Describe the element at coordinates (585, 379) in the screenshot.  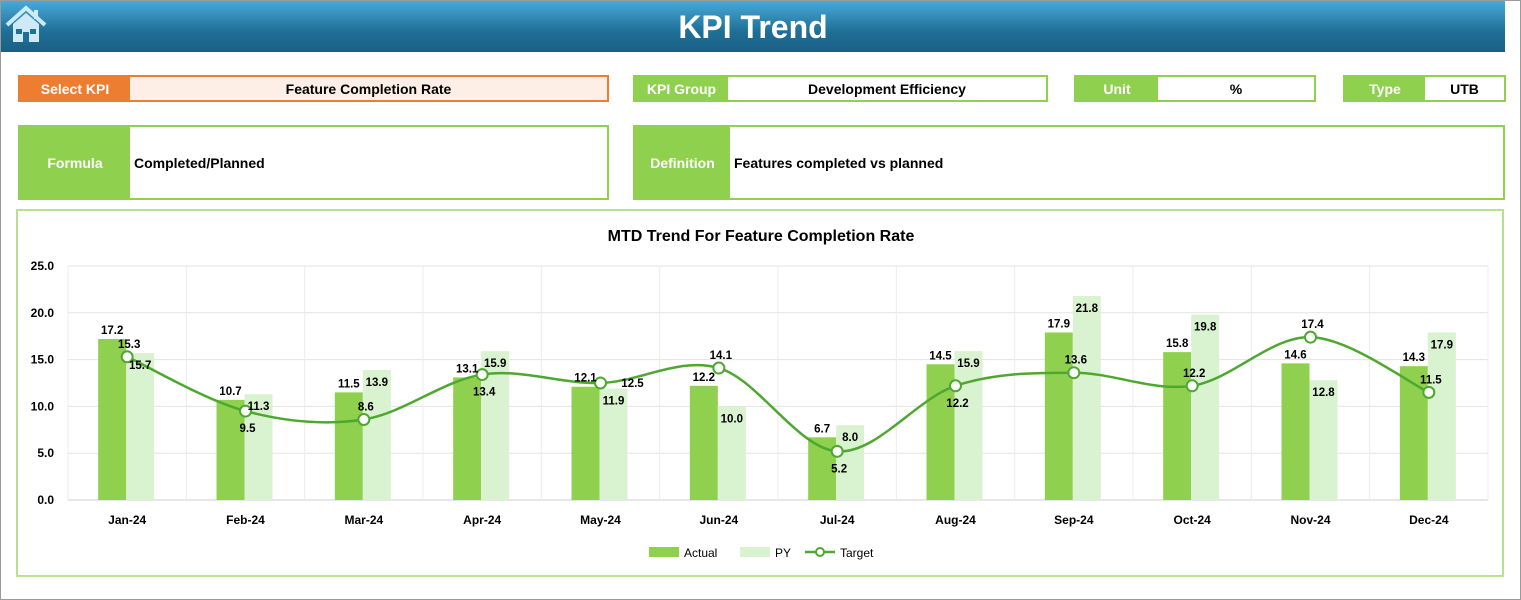
I see `actual-data-label: 12.1` at that location.